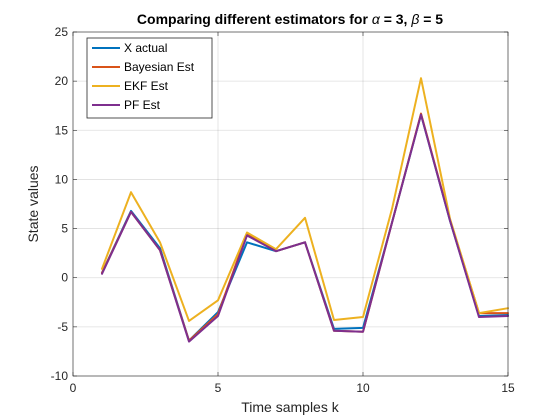 Image resolution: width=560 pixels, height=420 pixels. What do you see at coordinates (73, 388) in the screenshot?
I see `x-tick-label: 0` at bounding box center [73, 388].